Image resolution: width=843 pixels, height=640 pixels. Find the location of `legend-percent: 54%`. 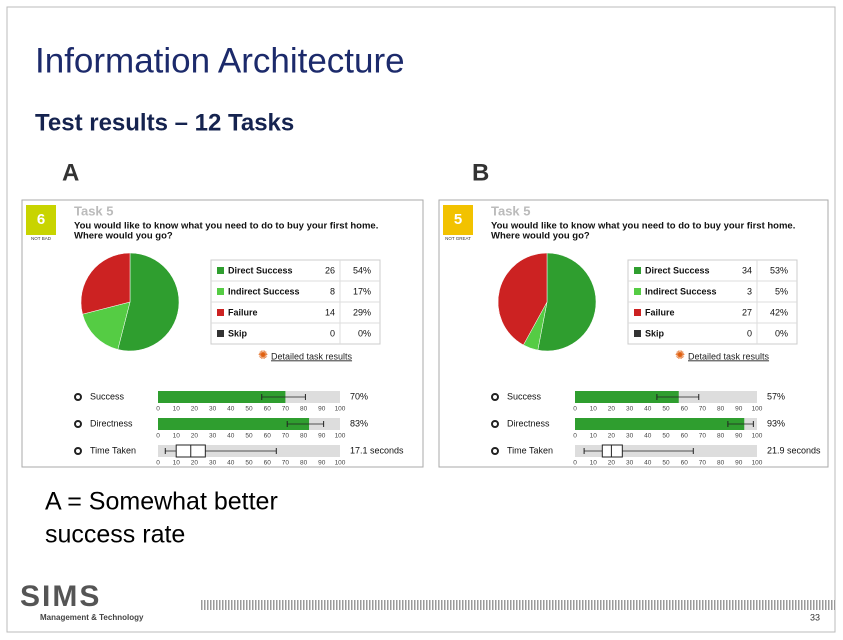

legend-percent: 54% is located at coordinates (362, 270).